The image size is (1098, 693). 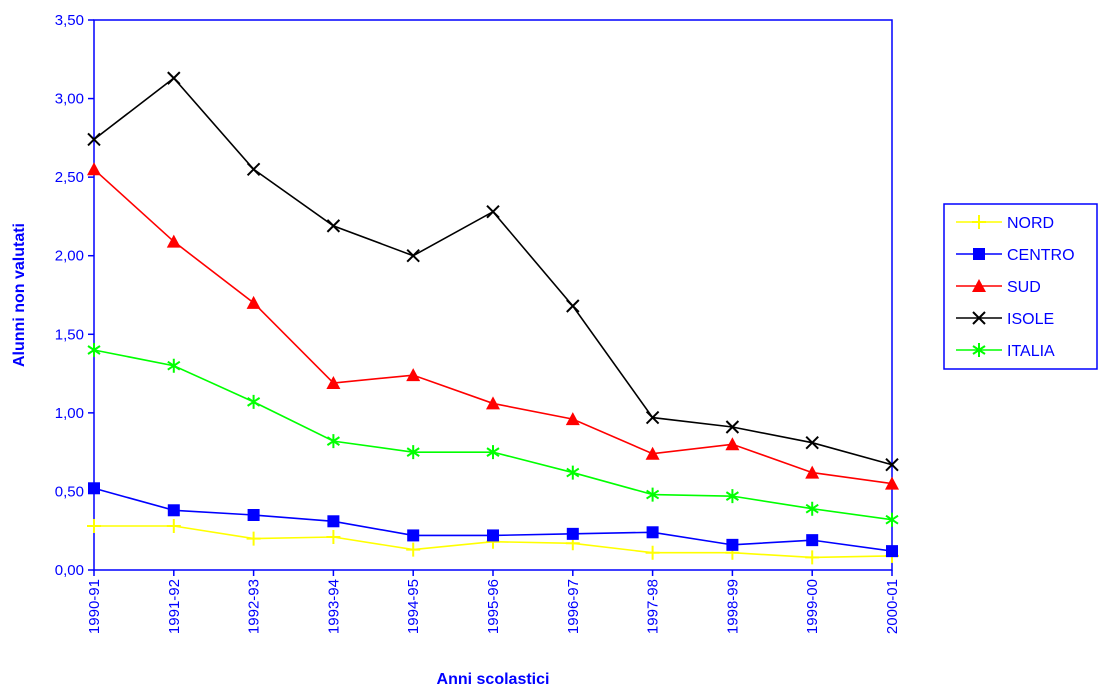 I want to click on x-tick-label: 1998-99, so click(x=732, y=606).